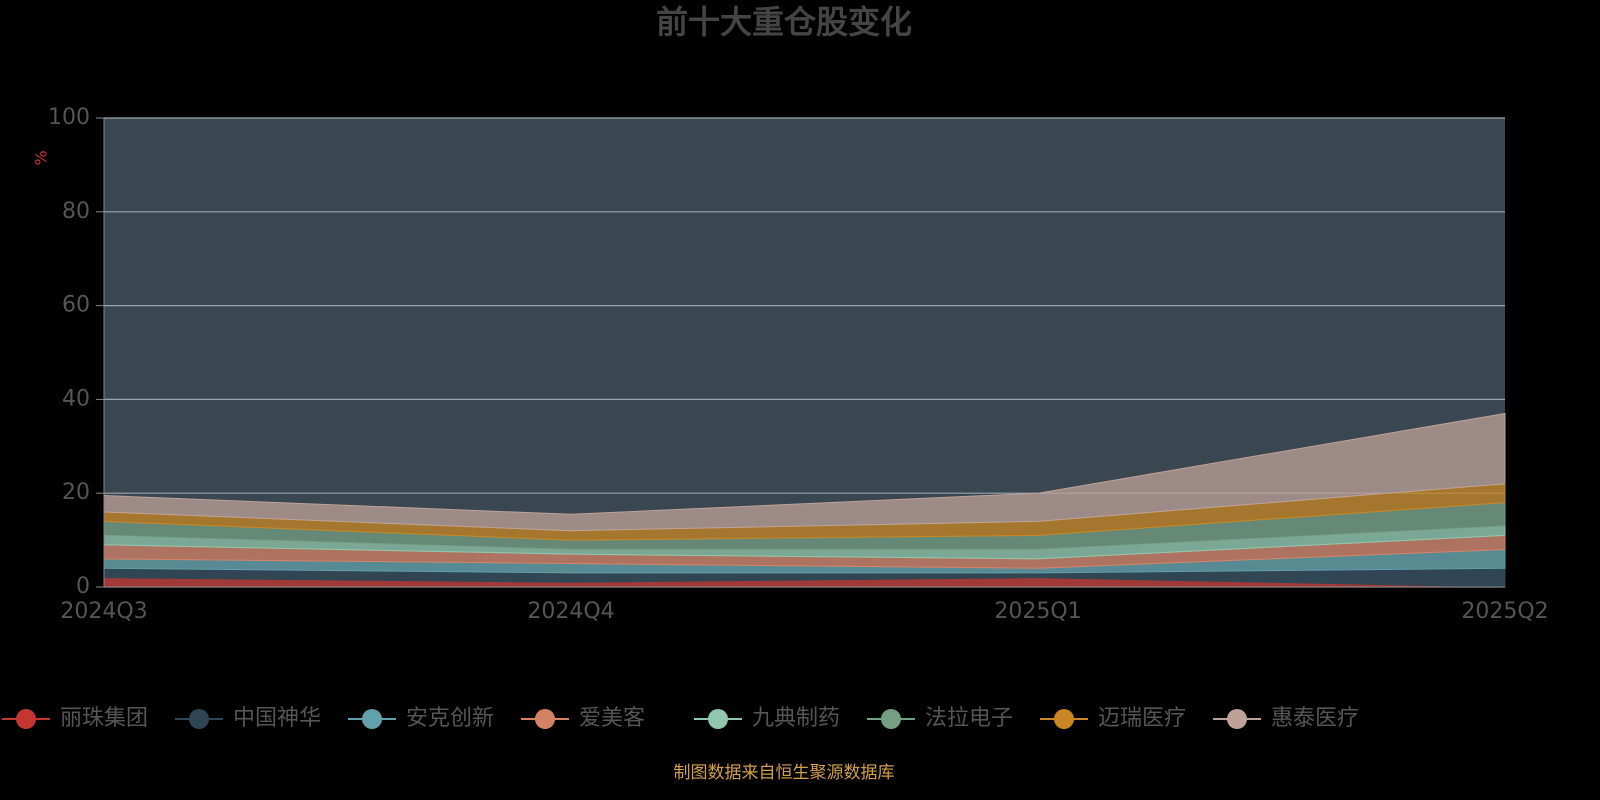 The width and height of the screenshot is (1600, 800). I want to click on legend-label: 惠泰医疗, so click(1315, 718).